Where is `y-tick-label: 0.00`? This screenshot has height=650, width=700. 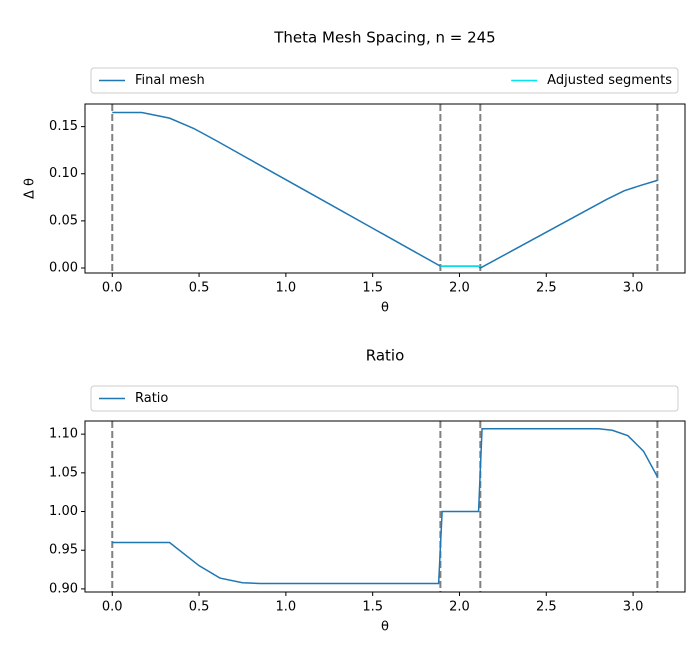 y-tick-label: 0.00 is located at coordinates (63, 268).